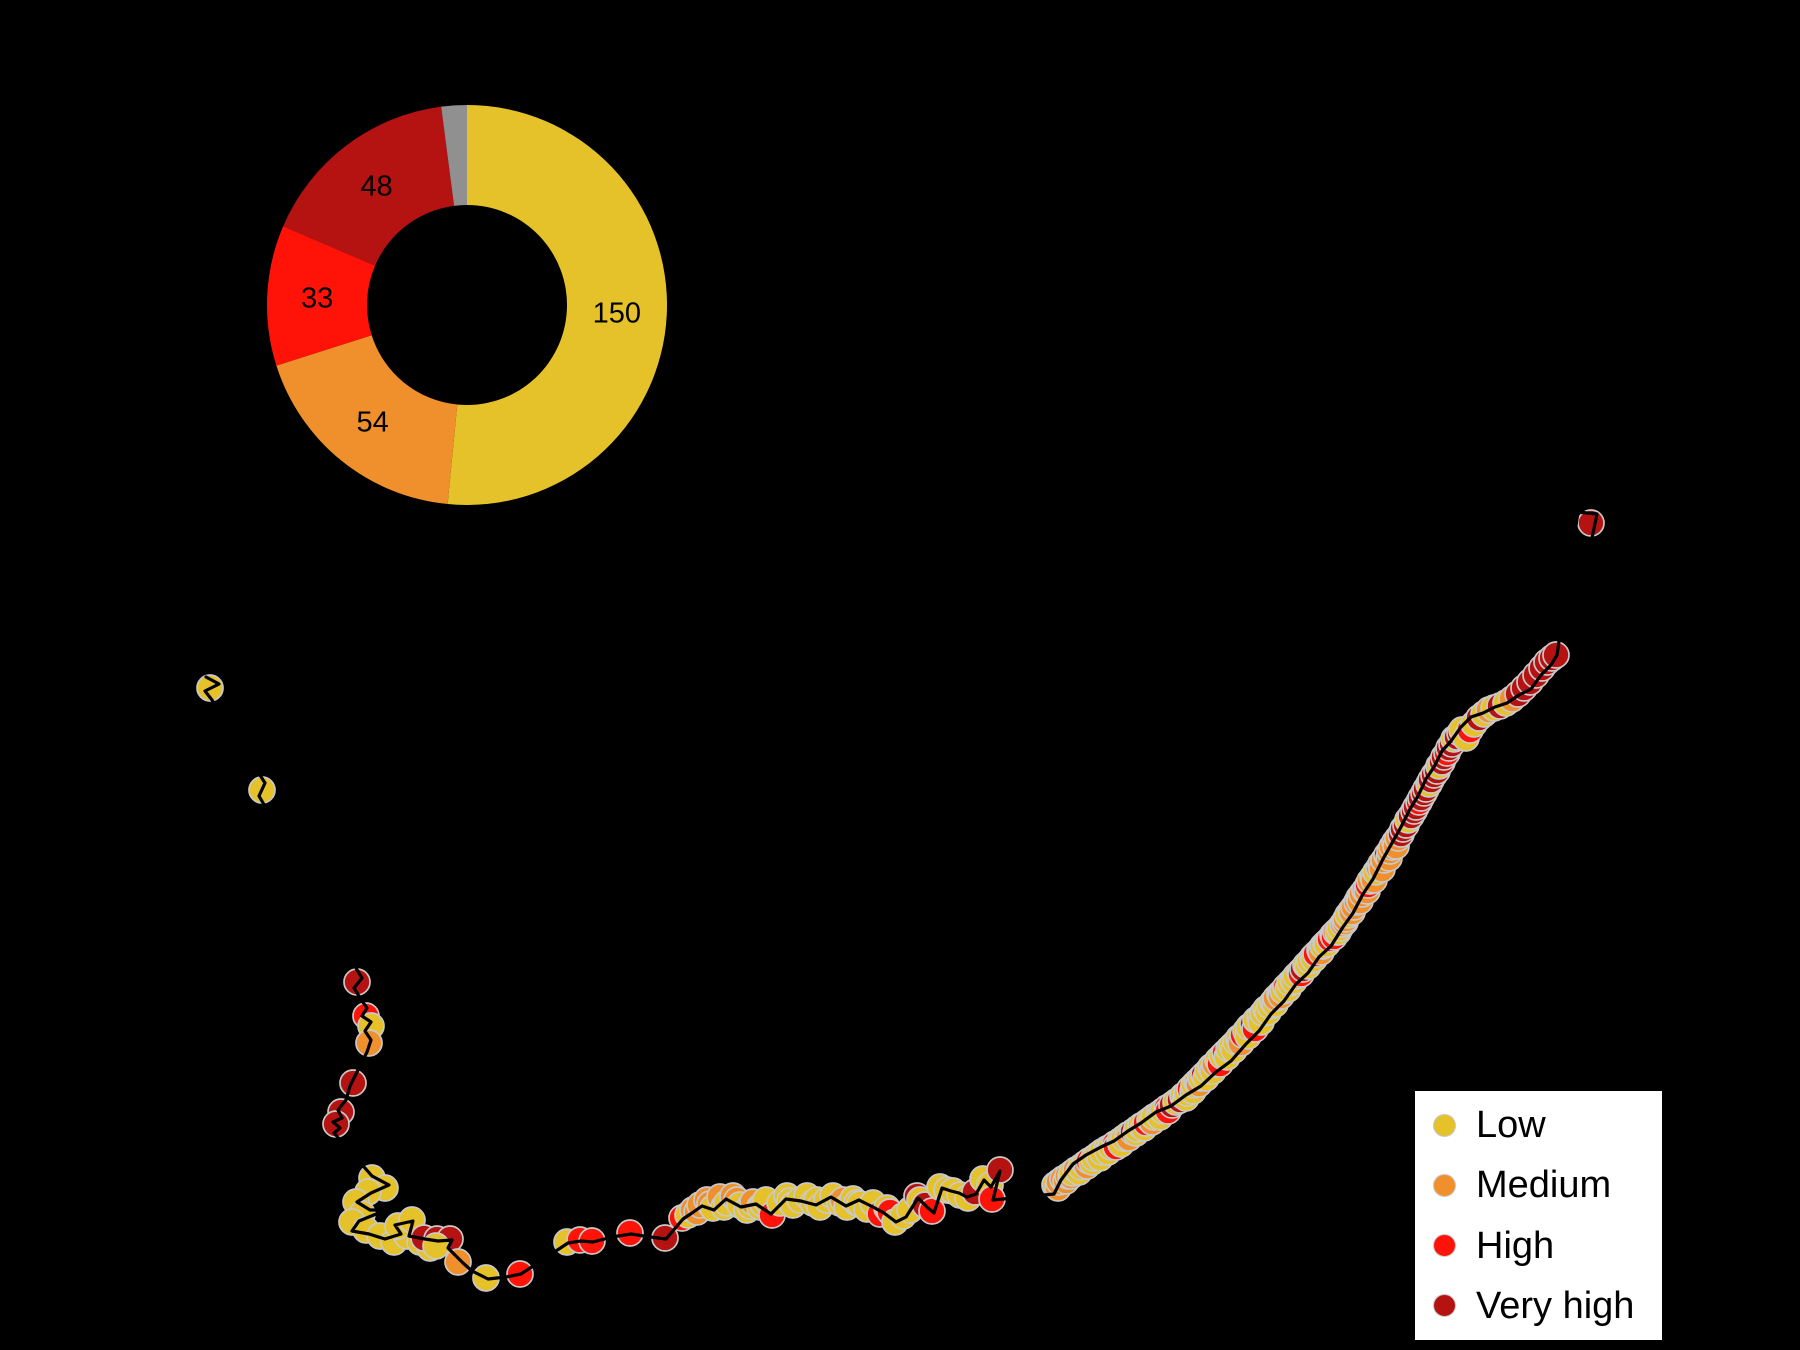  Describe the element at coordinates (1444, 1306) in the screenshot. I see `legend-swatch-very-high` at that location.